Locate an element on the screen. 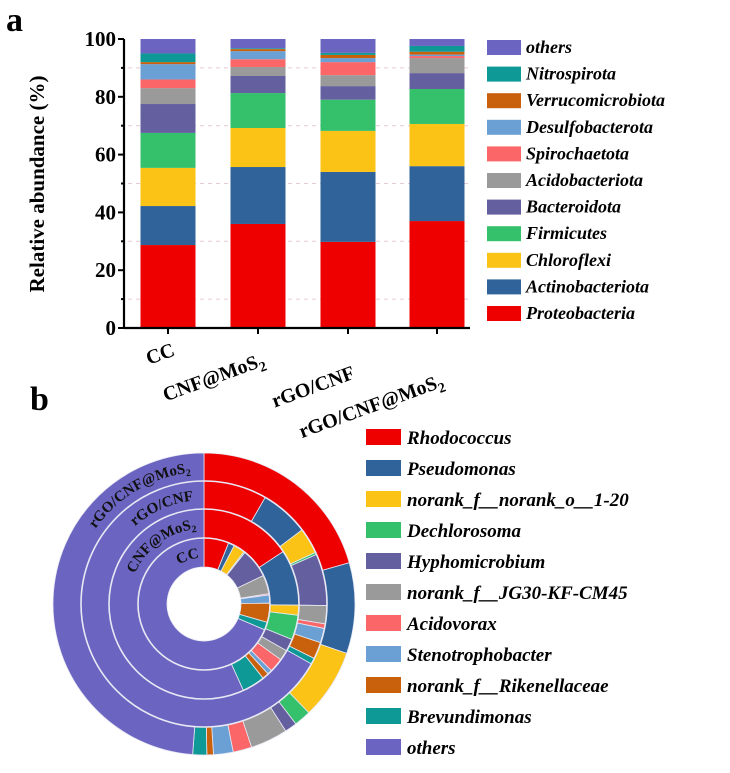 This screenshot has width=730, height=773. legend-label: Proteobacteria is located at coordinates (580, 313).